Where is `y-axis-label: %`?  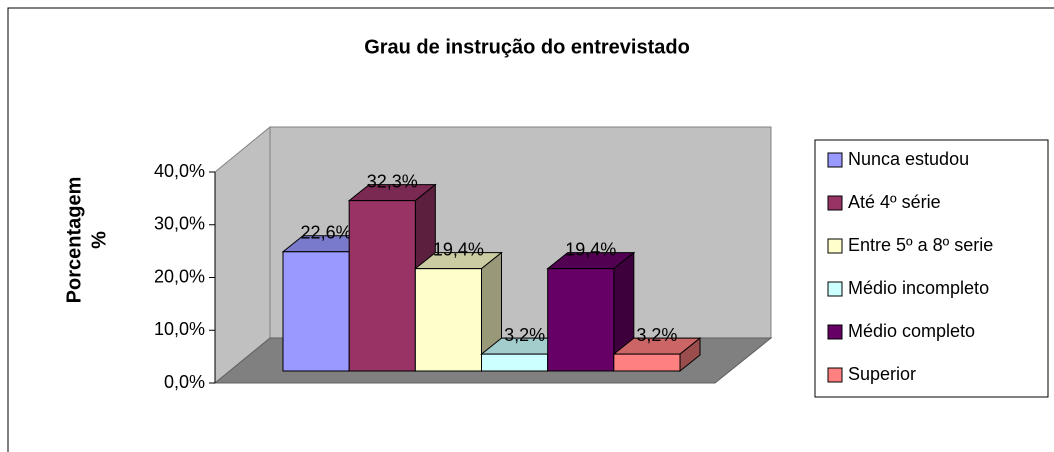 y-axis-label: % is located at coordinates (99, 240).